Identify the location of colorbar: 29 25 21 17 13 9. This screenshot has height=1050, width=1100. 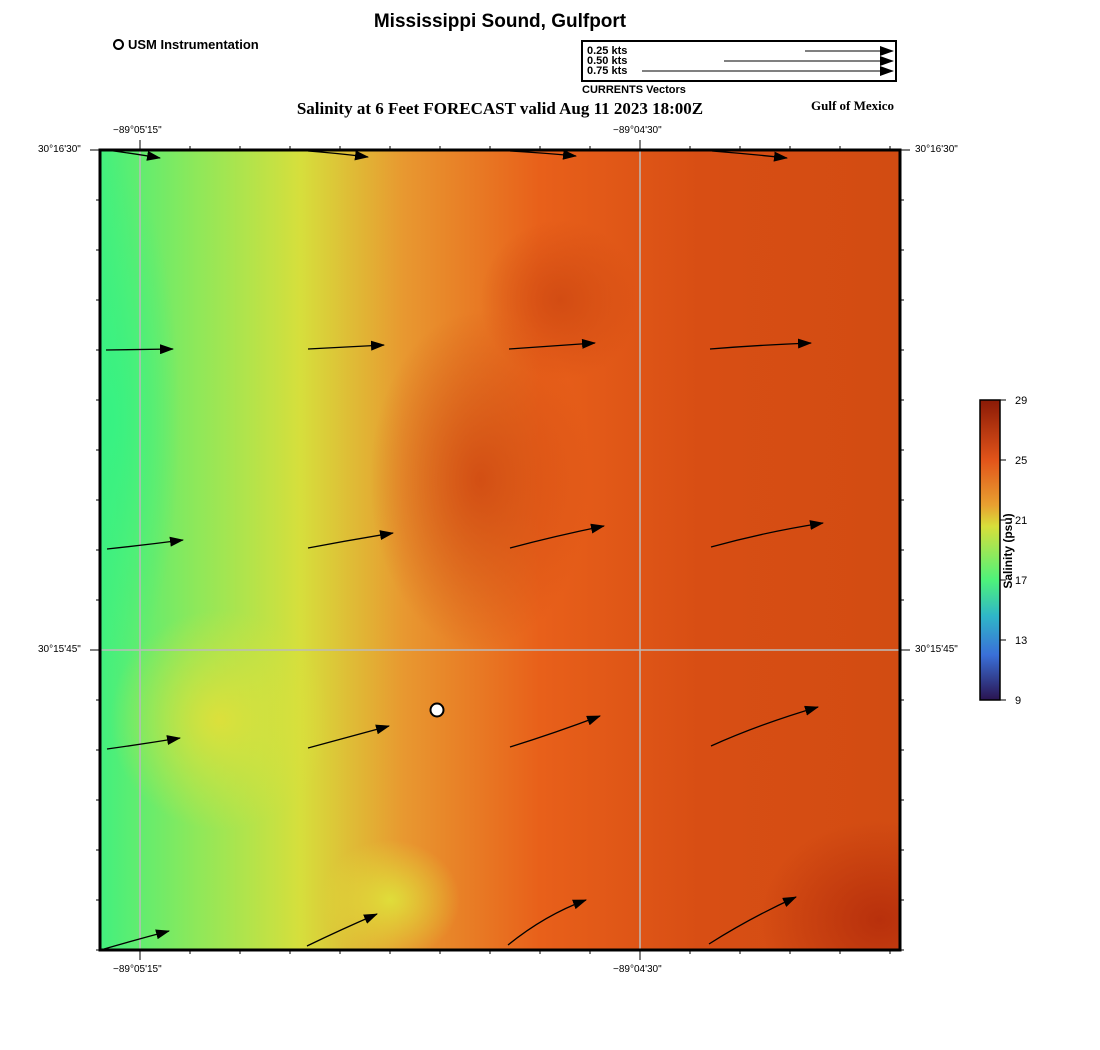
(1003, 551).